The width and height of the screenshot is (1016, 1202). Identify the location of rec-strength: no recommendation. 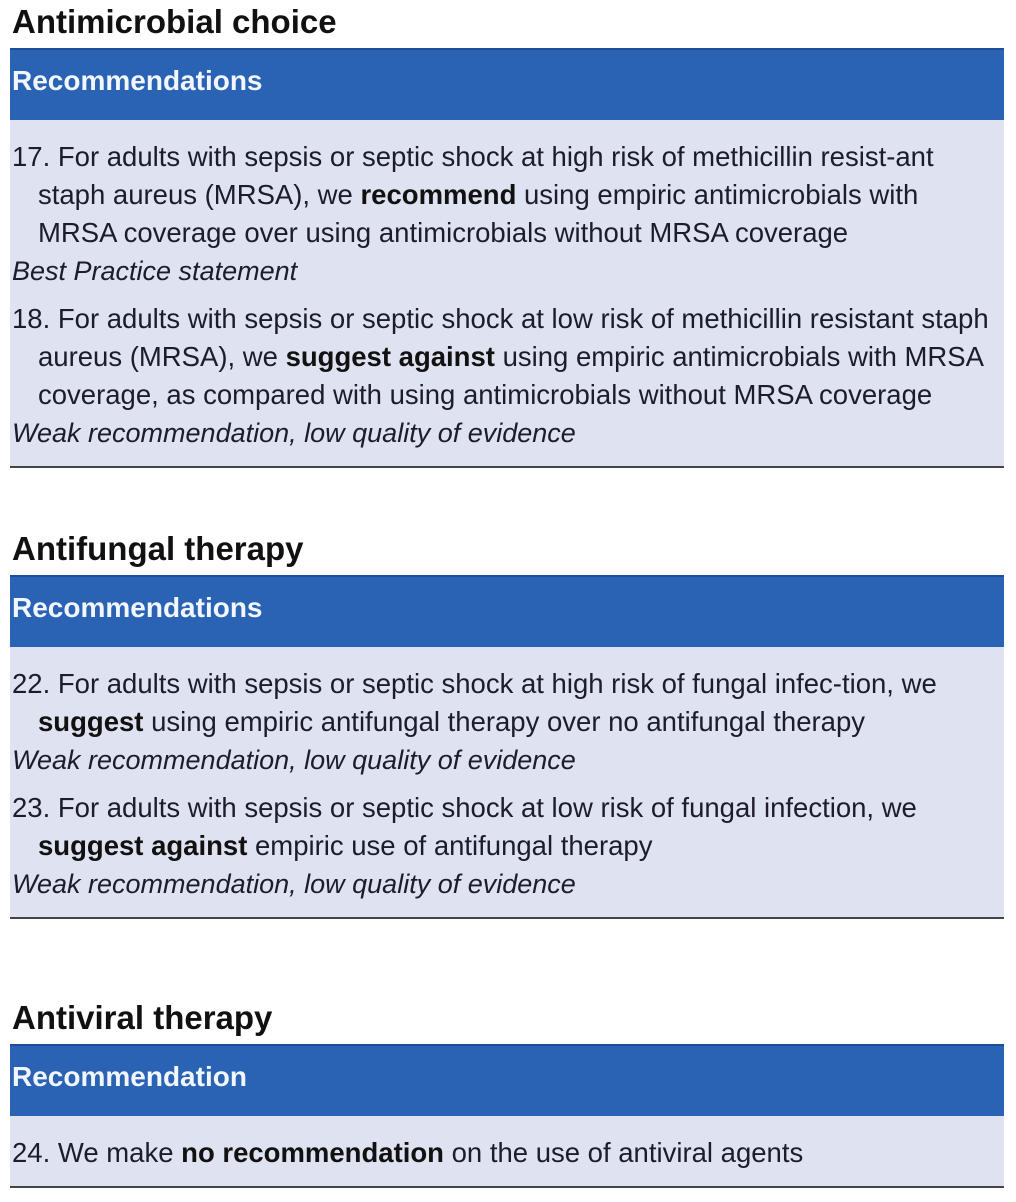
(312, 1152).